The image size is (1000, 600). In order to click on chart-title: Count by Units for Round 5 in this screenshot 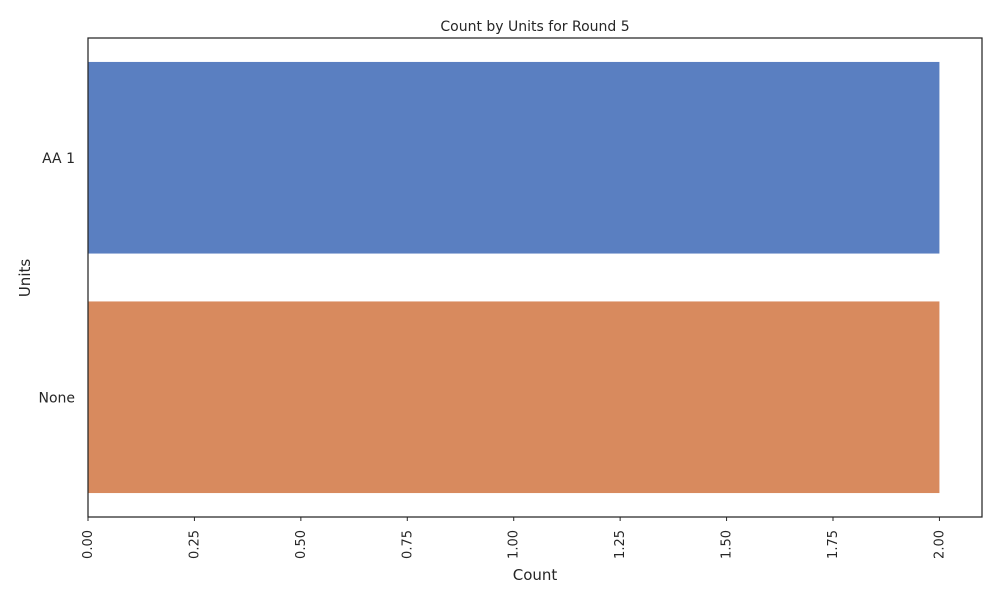, I will do `click(534, 27)`.